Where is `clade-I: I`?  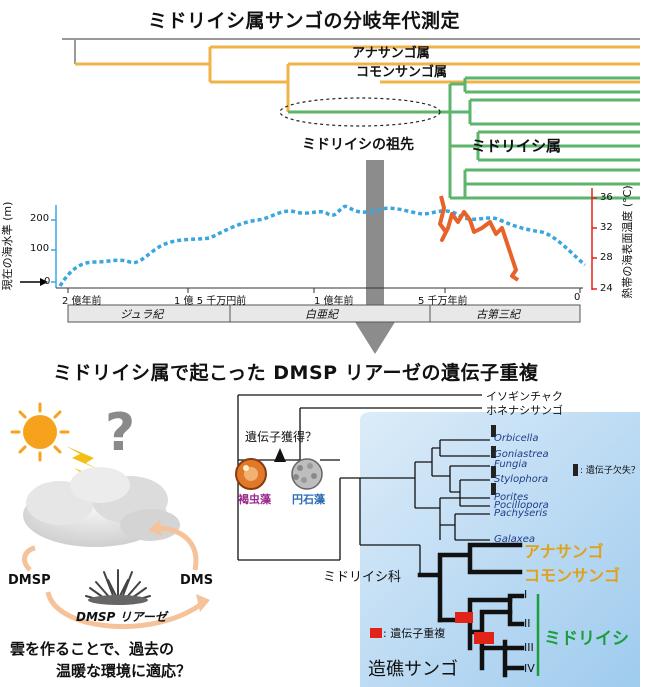 clade-I: I is located at coordinates (526, 594).